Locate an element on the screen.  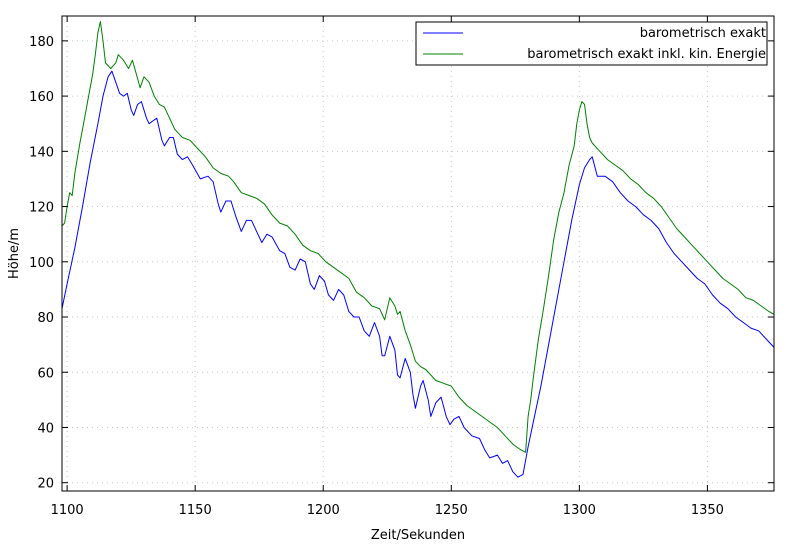
x-tick-label: 1350 is located at coordinates (707, 510).